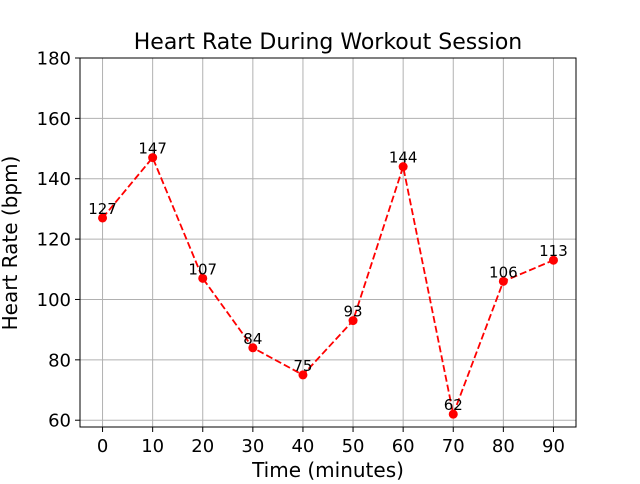 The image size is (640, 484). I want to click on y-tick-label: 140, so click(54, 179).